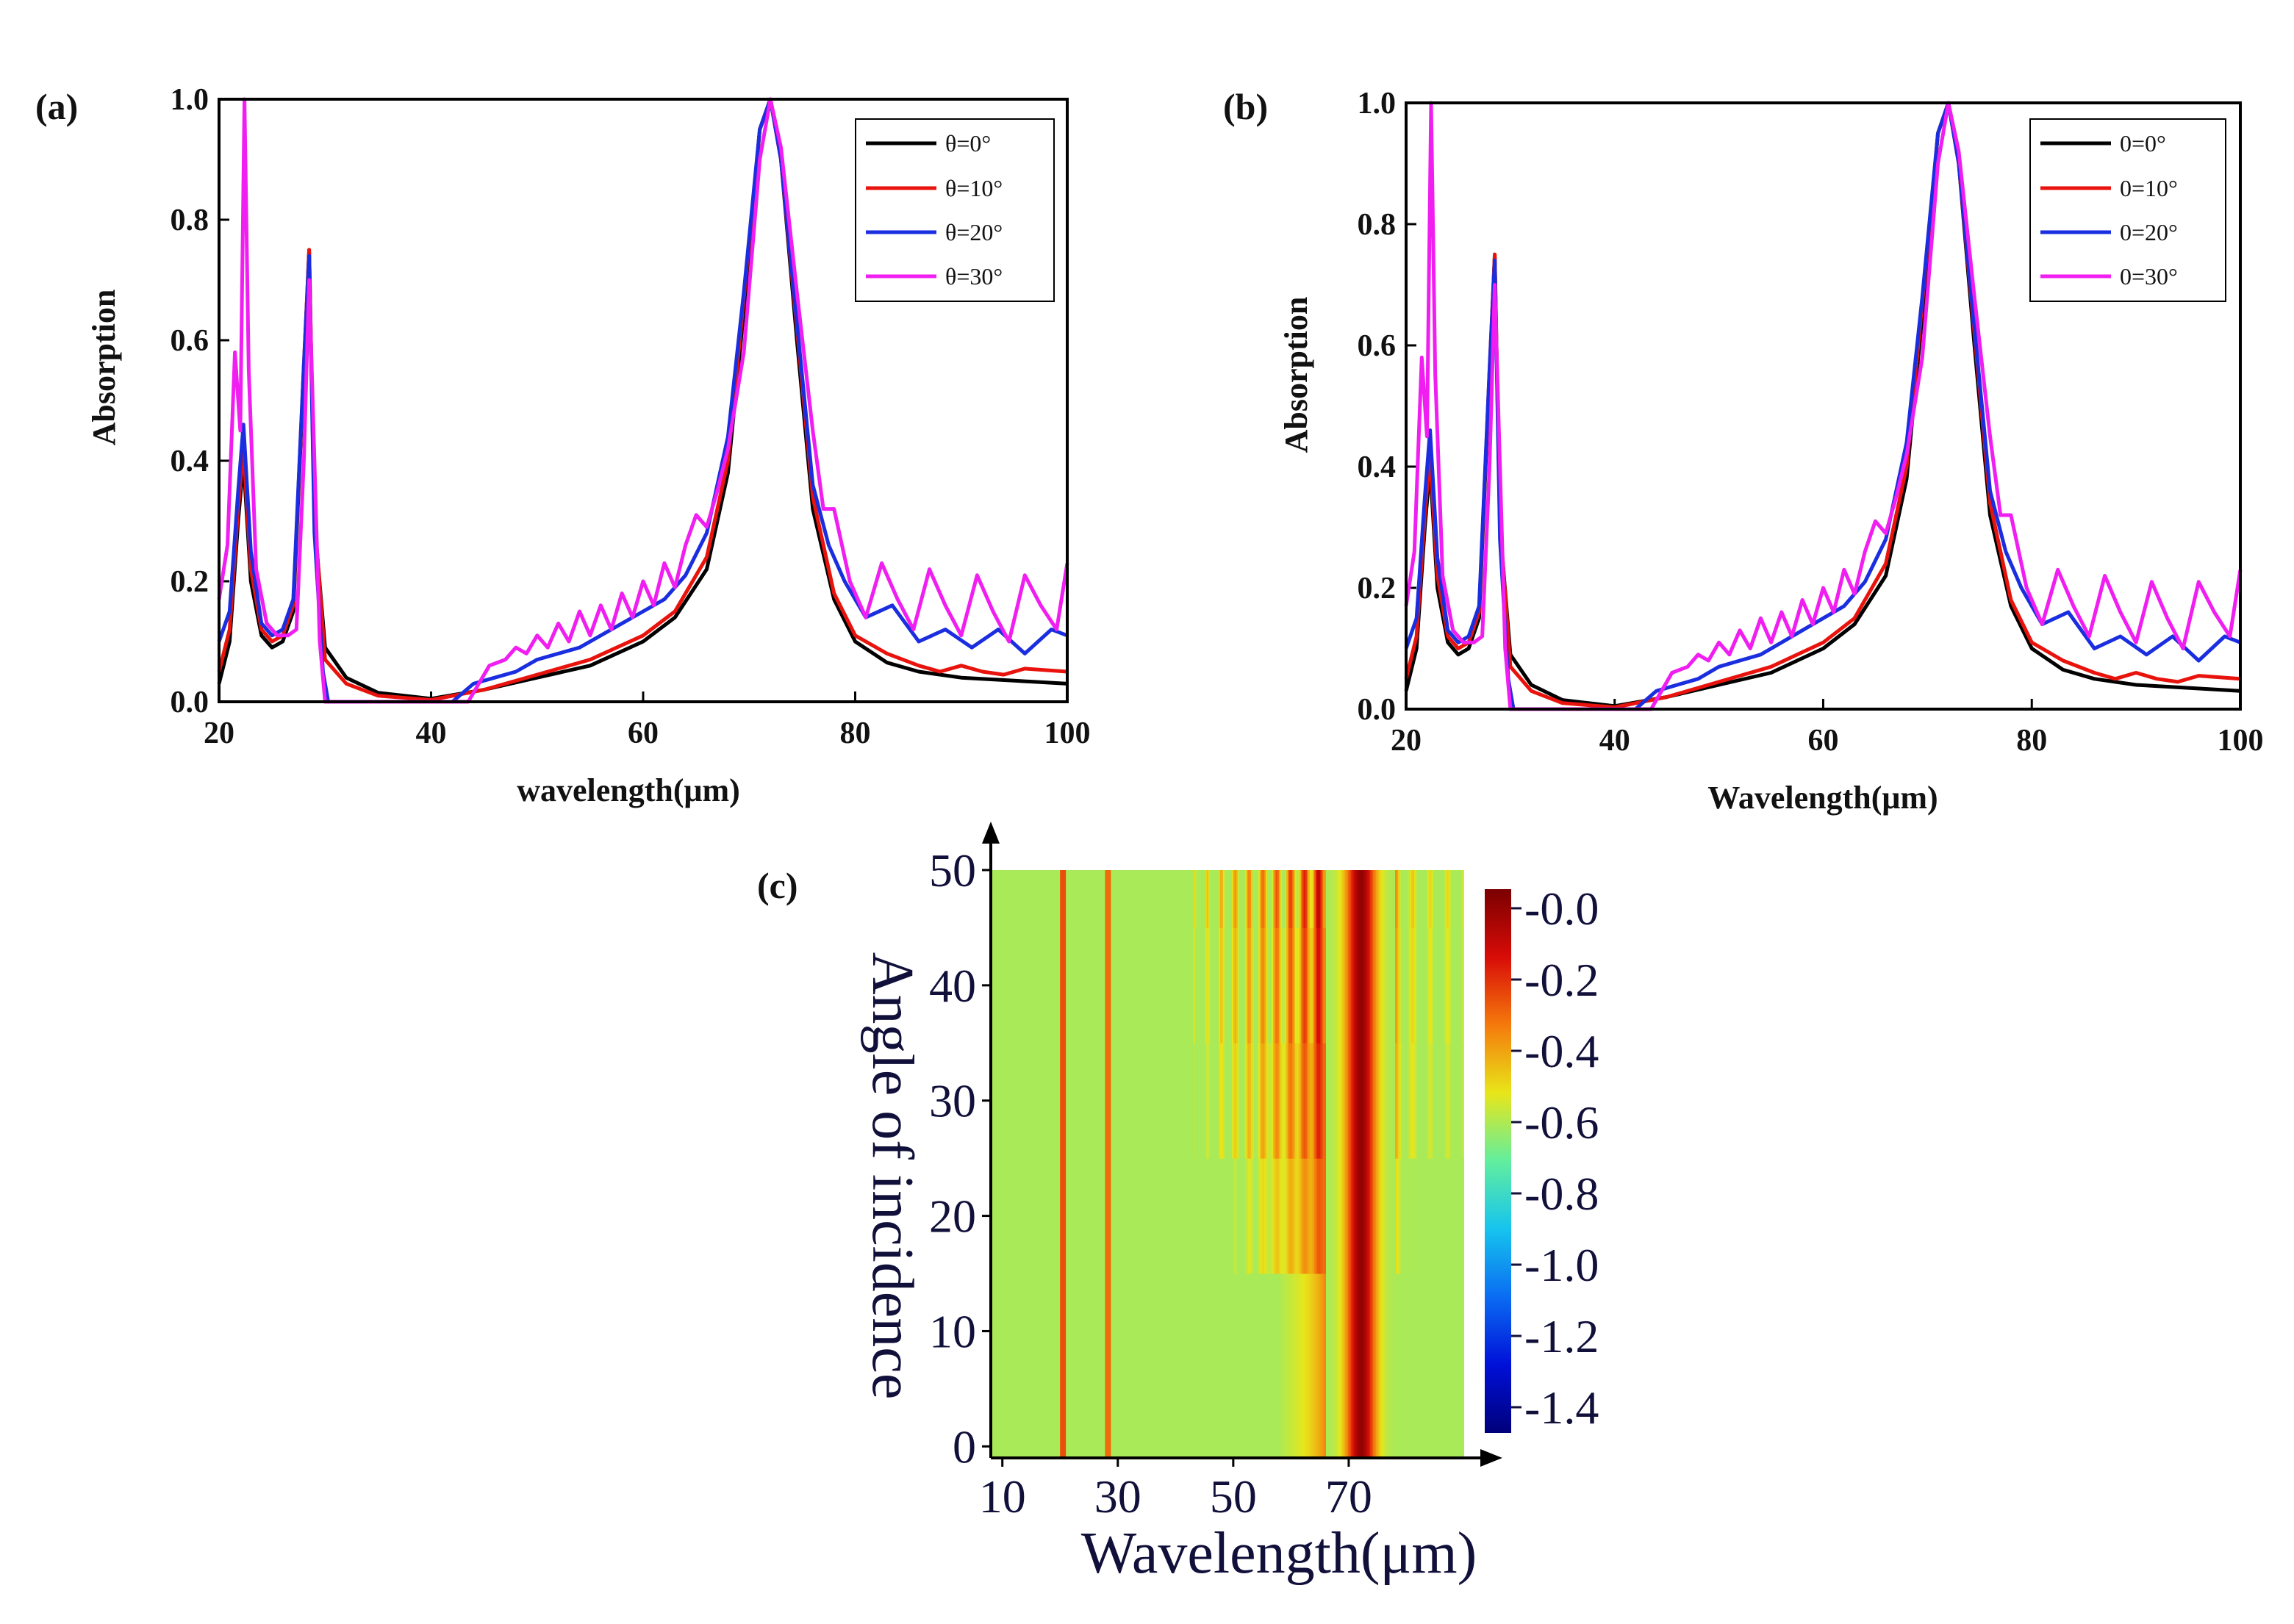  What do you see at coordinates (2143, 143) in the screenshot?
I see `legend-label-0-0: 0=0°` at bounding box center [2143, 143].